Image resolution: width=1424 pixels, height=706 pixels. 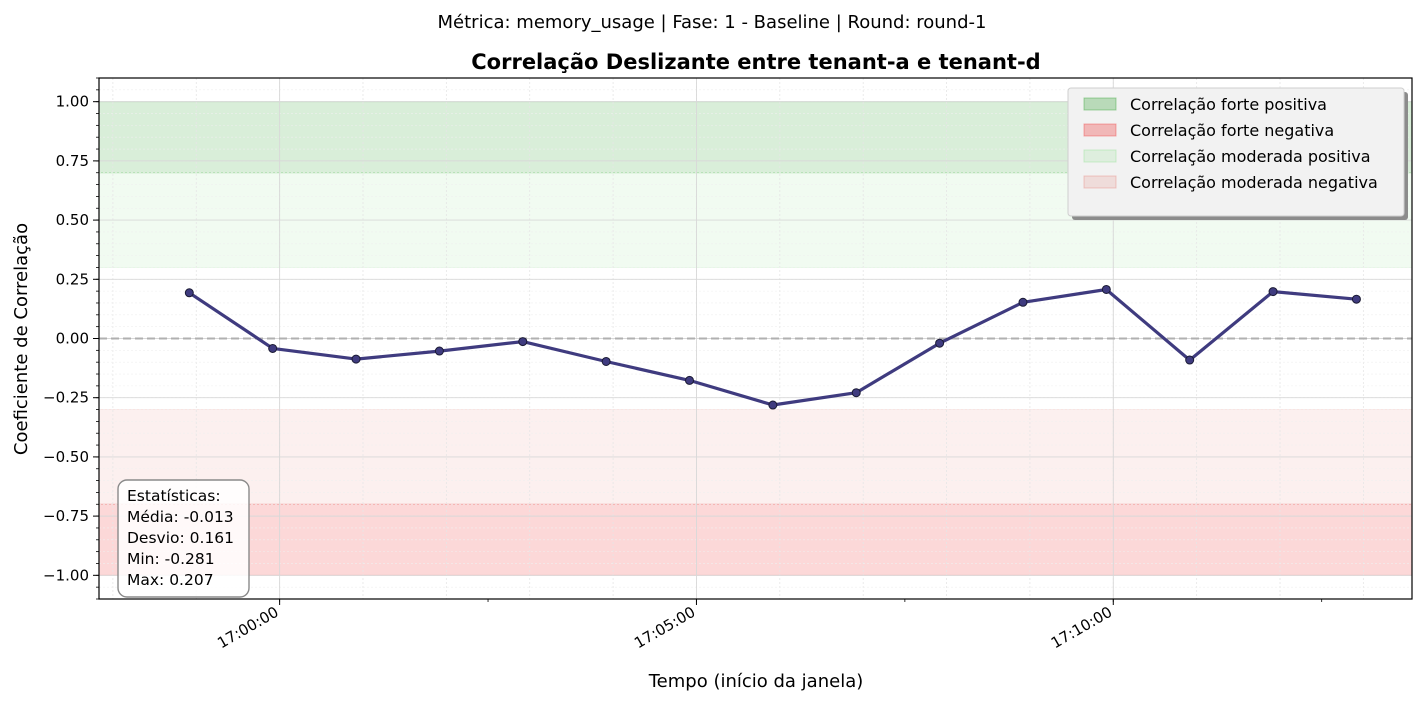 What do you see at coordinates (72, 102) in the screenshot?
I see `y-tick-label: 1.00` at bounding box center [72, 102].